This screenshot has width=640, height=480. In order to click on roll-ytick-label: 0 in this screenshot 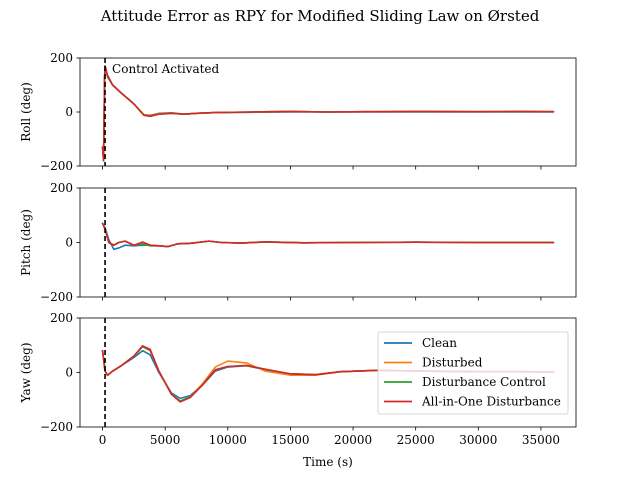, I will do `click(69, 112)`.